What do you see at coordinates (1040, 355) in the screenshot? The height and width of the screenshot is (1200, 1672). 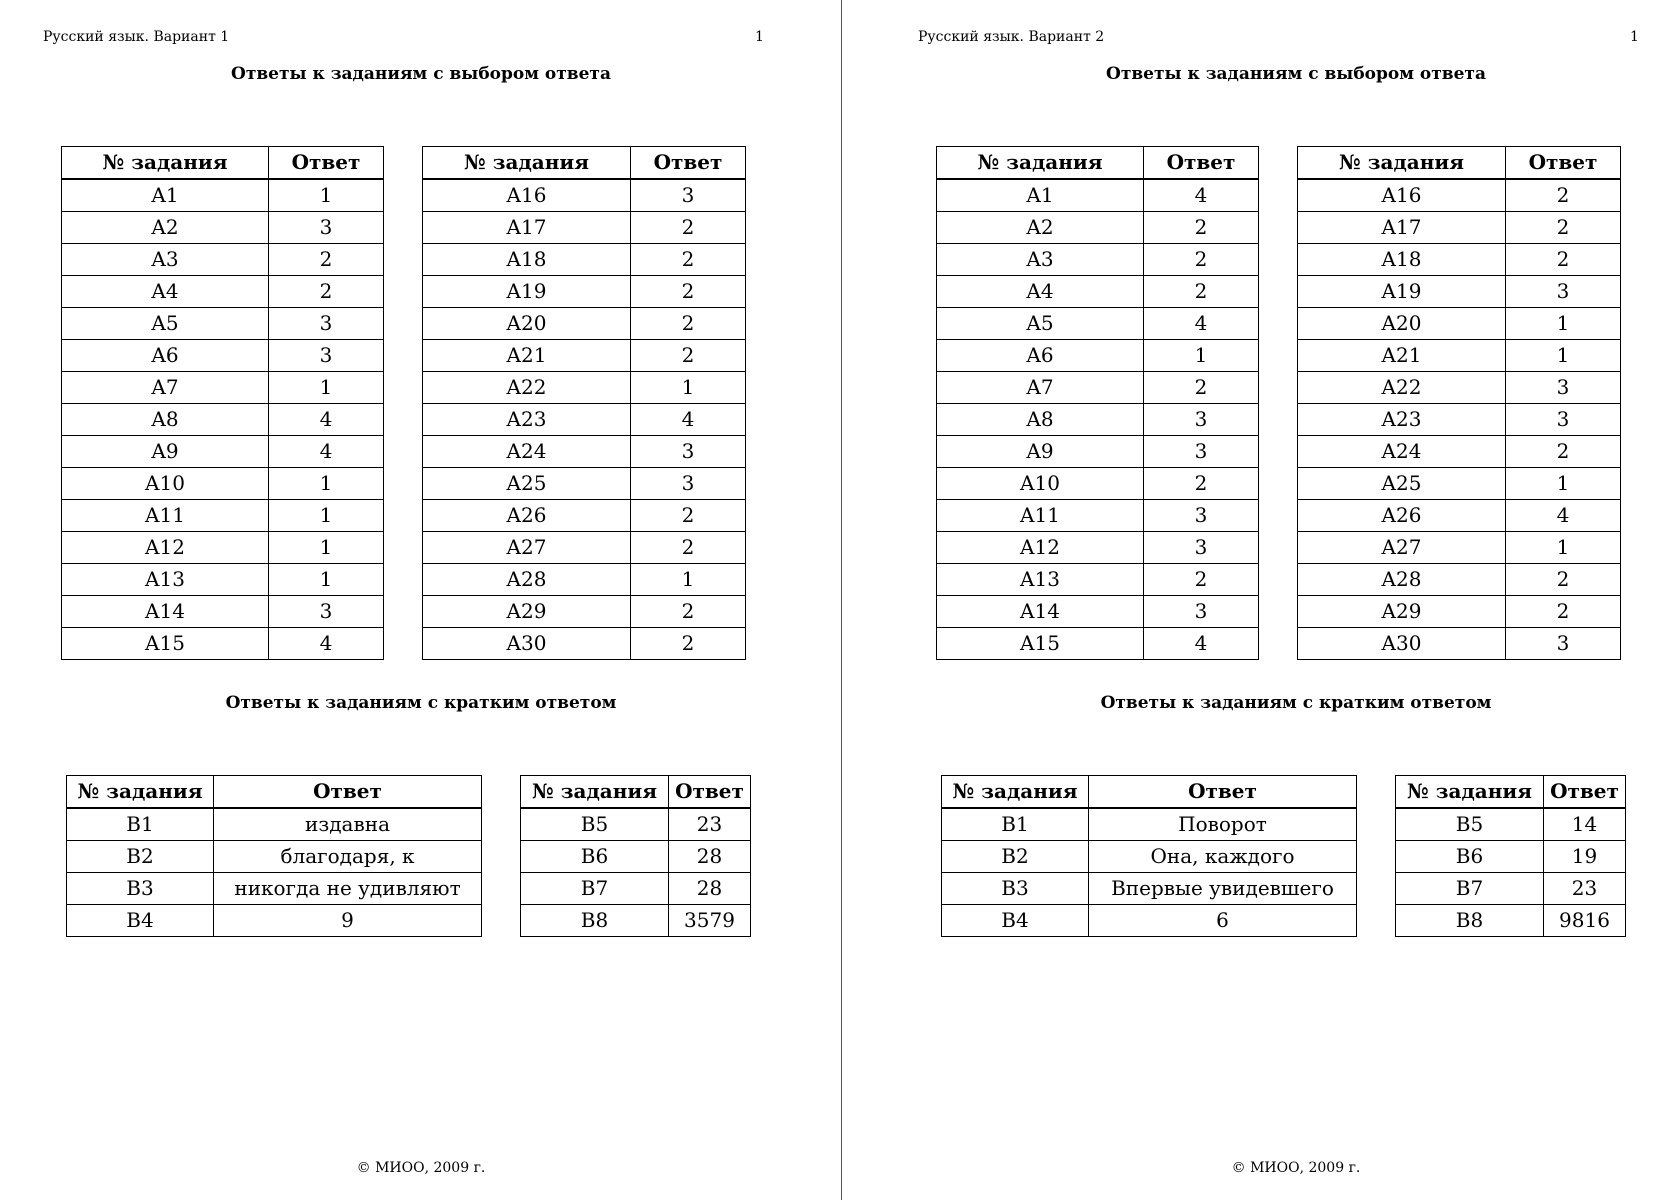 I see `task-number-cell: A6` at bounding box center [1040, 355].